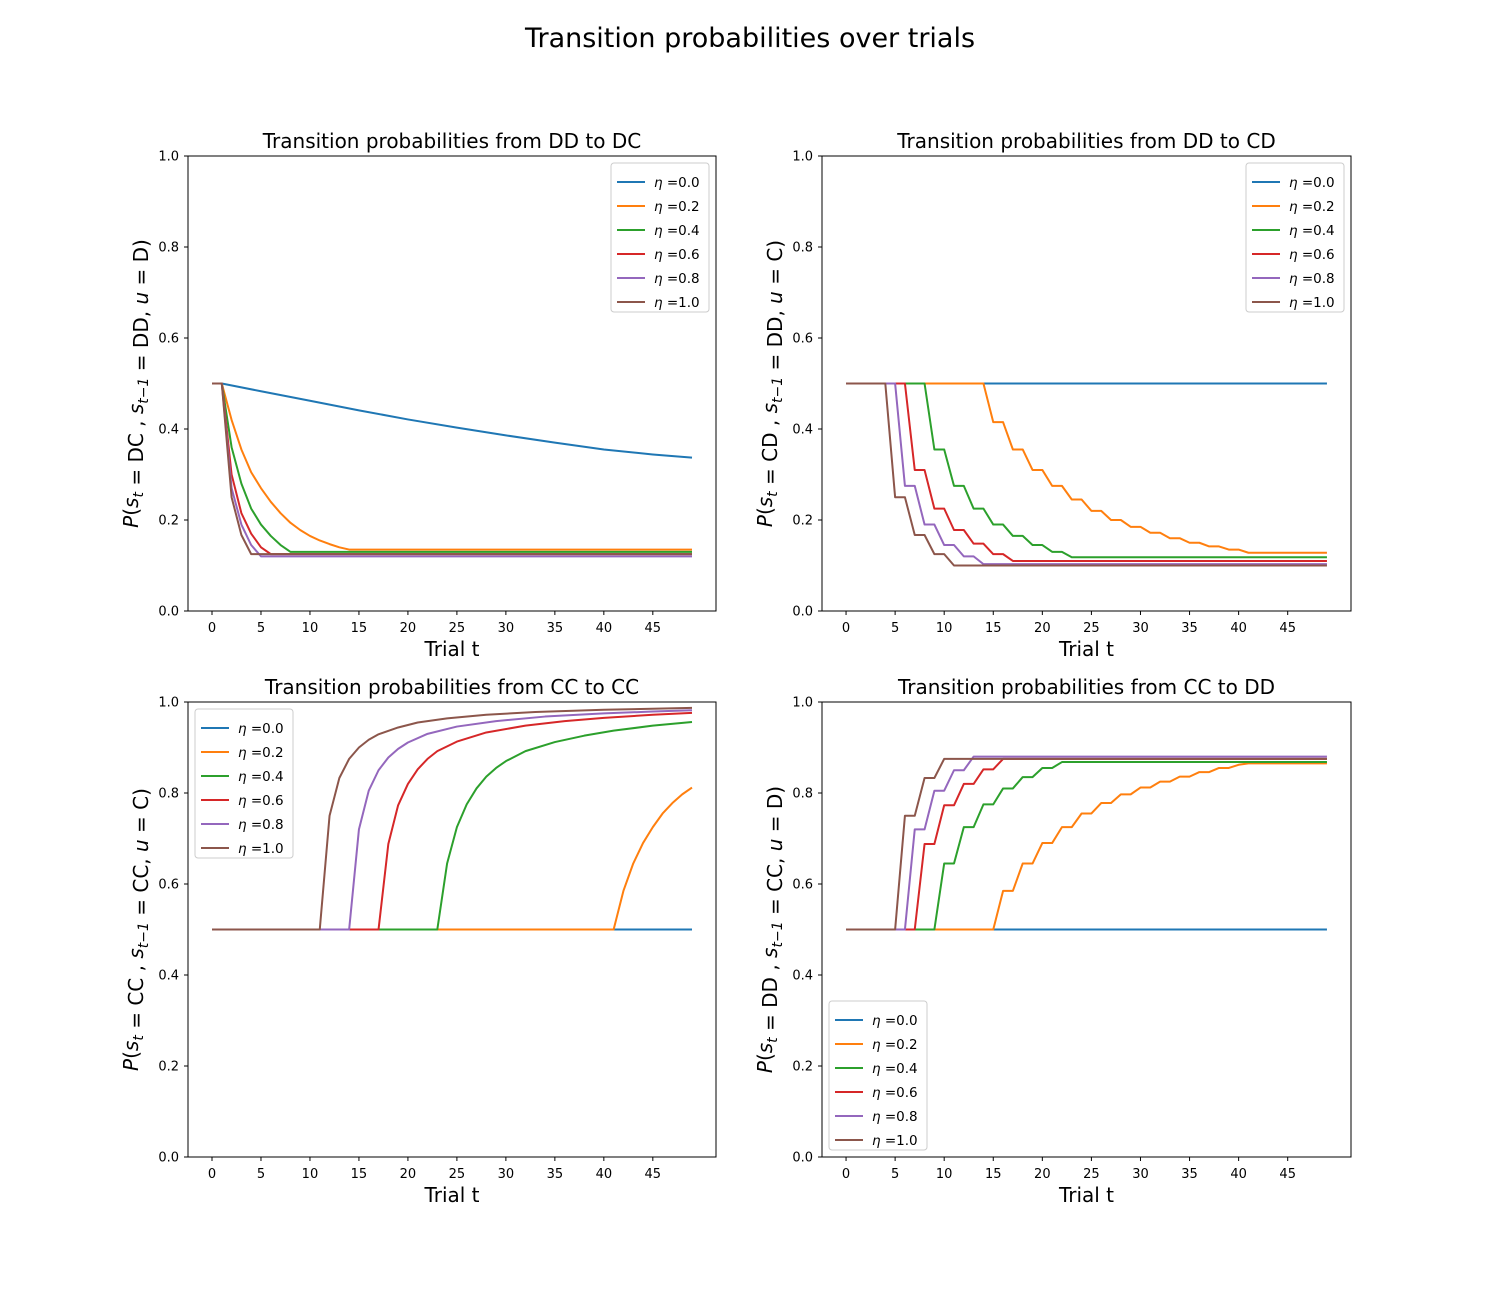 Image resolution: width=1500 pixels, height=1300 pixels. Describe the element at coordinates (261, 801) in the screenshot. I see `legend-label: η =0.6` at that location.